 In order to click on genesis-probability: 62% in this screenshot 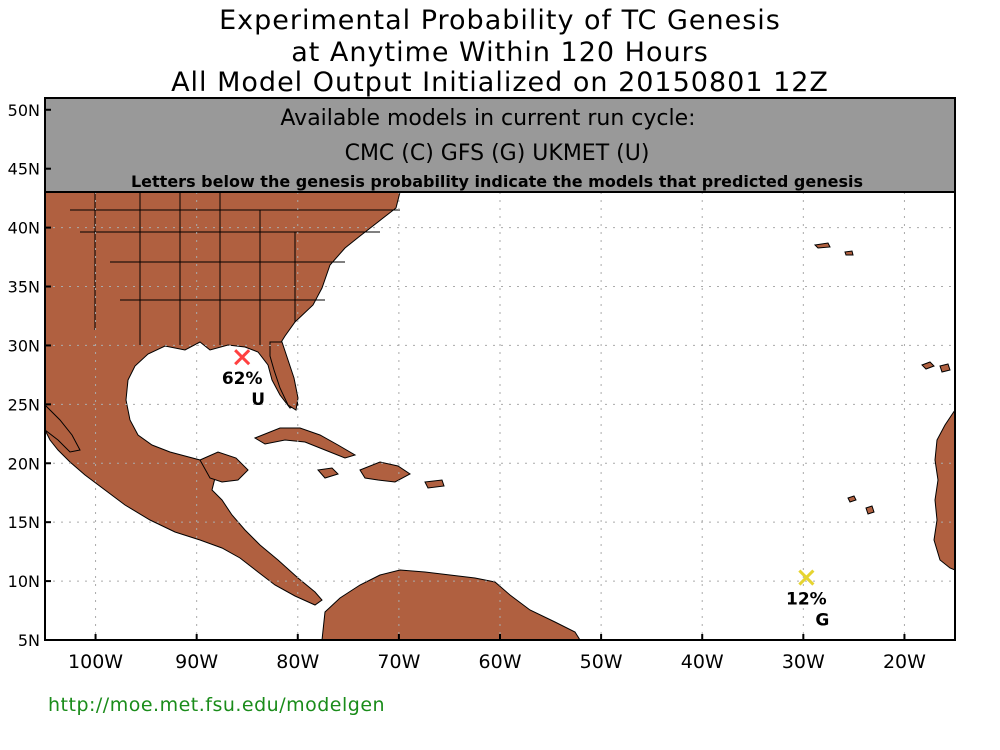, I will do `click(242, 379)`.